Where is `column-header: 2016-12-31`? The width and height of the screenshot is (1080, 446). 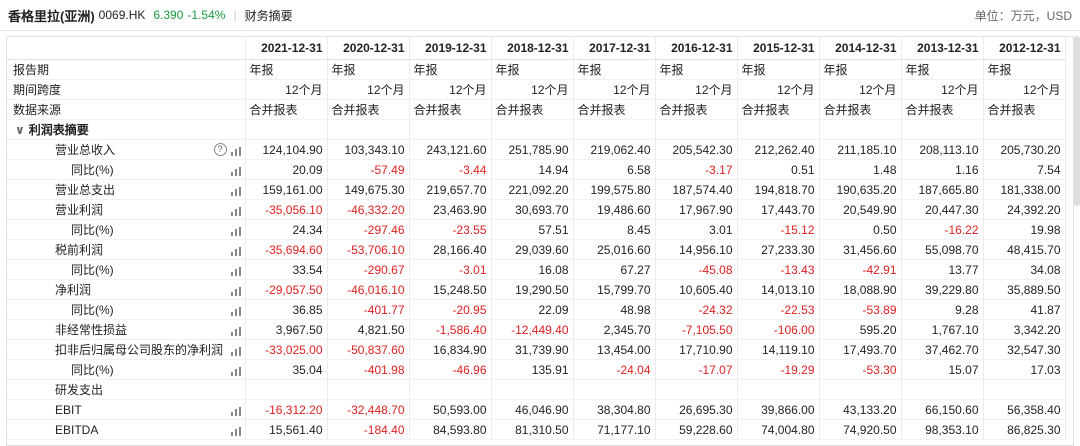 column-header: 2016-12-31 is located at coordinates (696, 48).